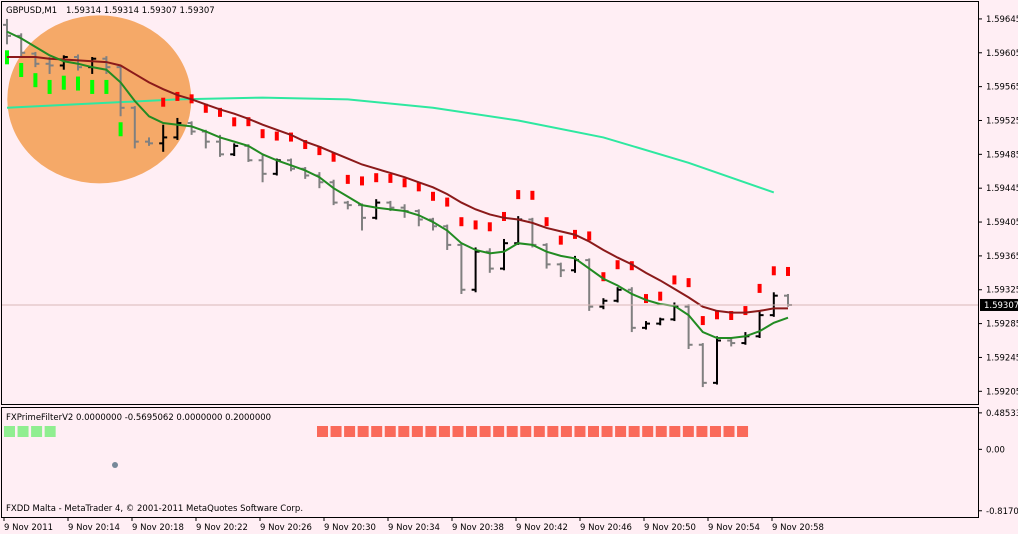  I want to click on time-tick-label: 9 Nov 20:58, so click(798, 528).